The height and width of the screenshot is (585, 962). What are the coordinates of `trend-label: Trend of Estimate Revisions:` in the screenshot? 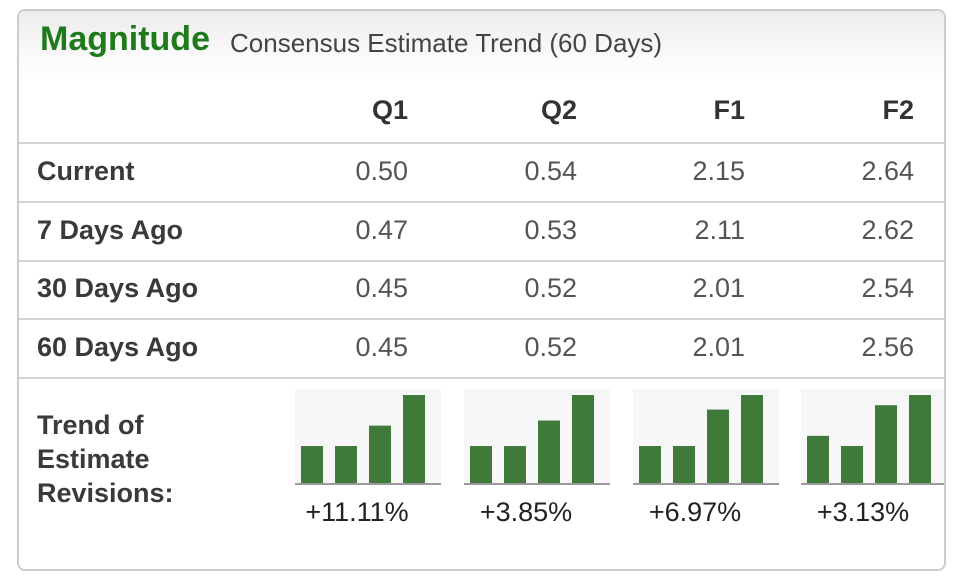 It's located at (105, 459).